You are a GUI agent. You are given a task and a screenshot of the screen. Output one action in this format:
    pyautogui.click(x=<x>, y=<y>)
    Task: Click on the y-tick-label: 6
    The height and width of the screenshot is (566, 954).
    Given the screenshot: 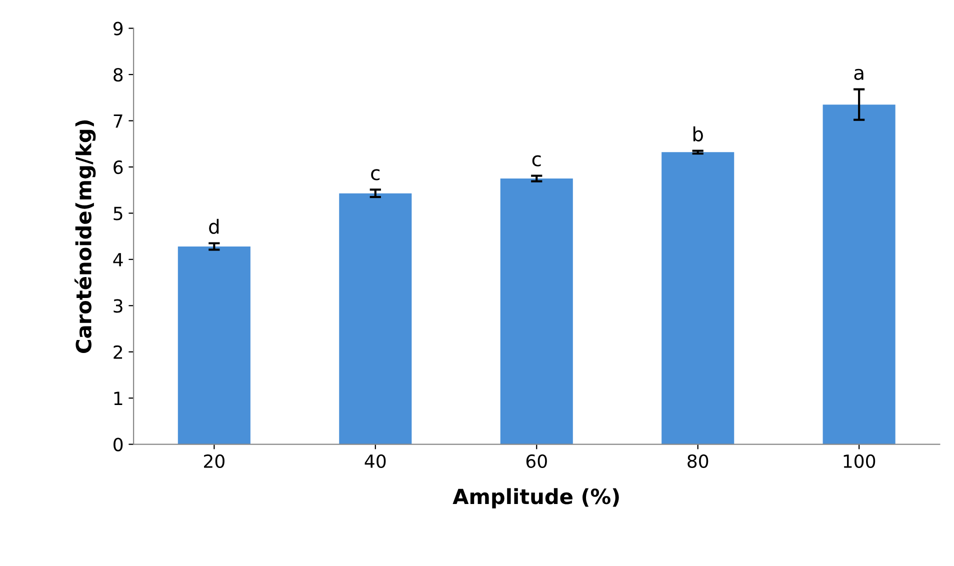 What is the action you would take?
    pyautogui.click(x=118, y=167)
    